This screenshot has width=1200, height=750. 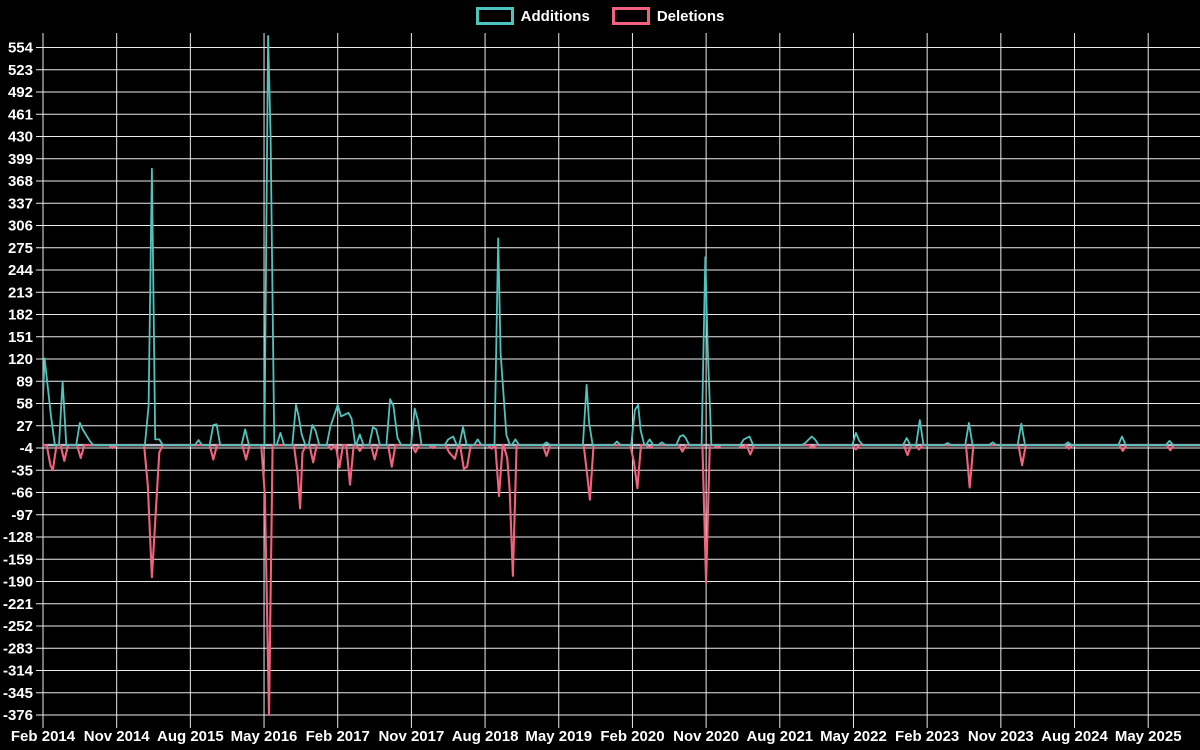 What do you see at coordinates (18, 604) in the screenshot?
I see `y-tick-label: -221` at bounding box center [18, 604].